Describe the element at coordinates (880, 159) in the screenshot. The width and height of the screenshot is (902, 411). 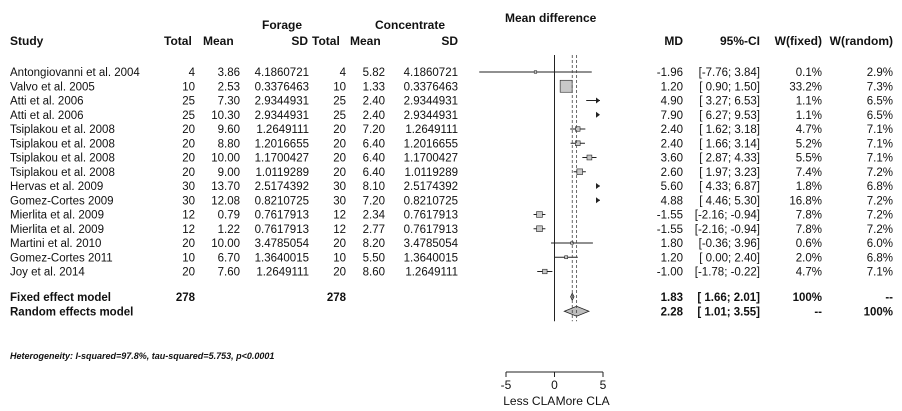
I see `study-row-w-random: 7.1%` at that location.